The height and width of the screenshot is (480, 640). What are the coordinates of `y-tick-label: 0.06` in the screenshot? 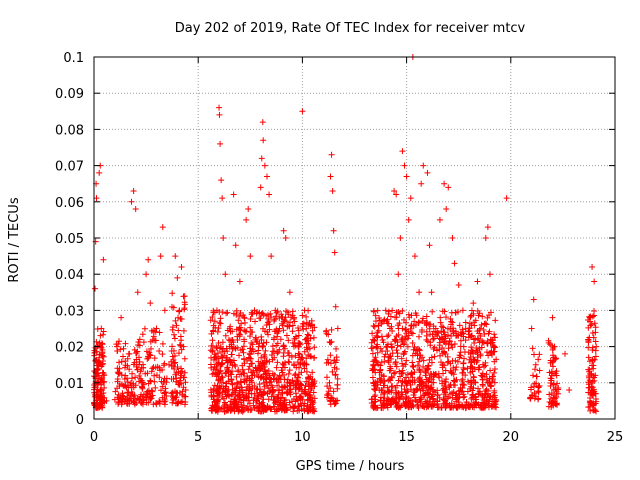 It's located at (69, 203).